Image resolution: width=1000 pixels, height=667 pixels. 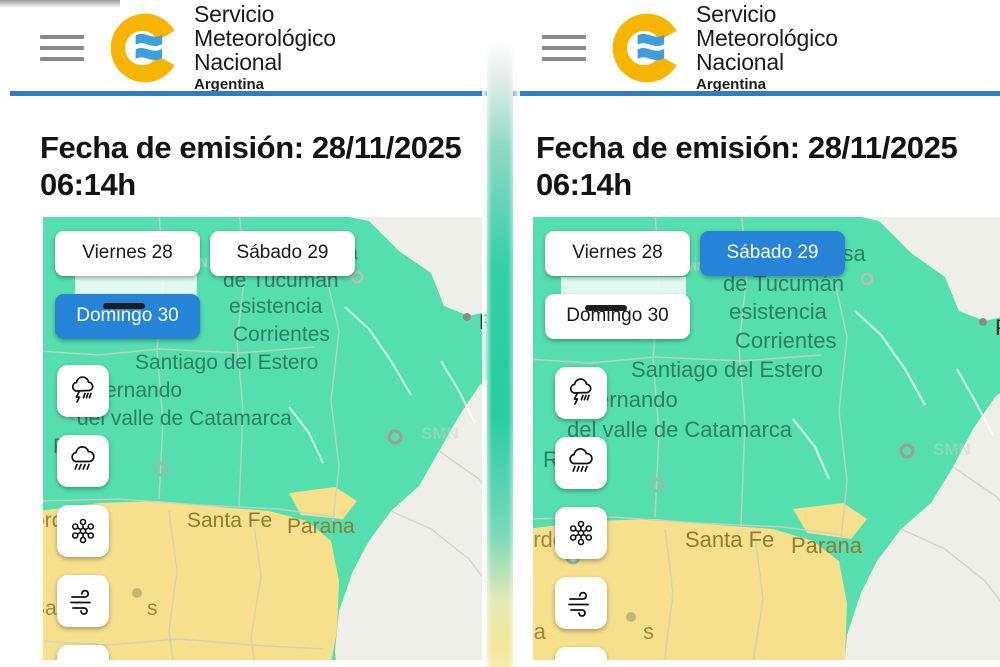 What do you see at coordinates (60, 4) in the screenshot?
I see `screenshot-edge-artifact` at bounding box center [60, 4].